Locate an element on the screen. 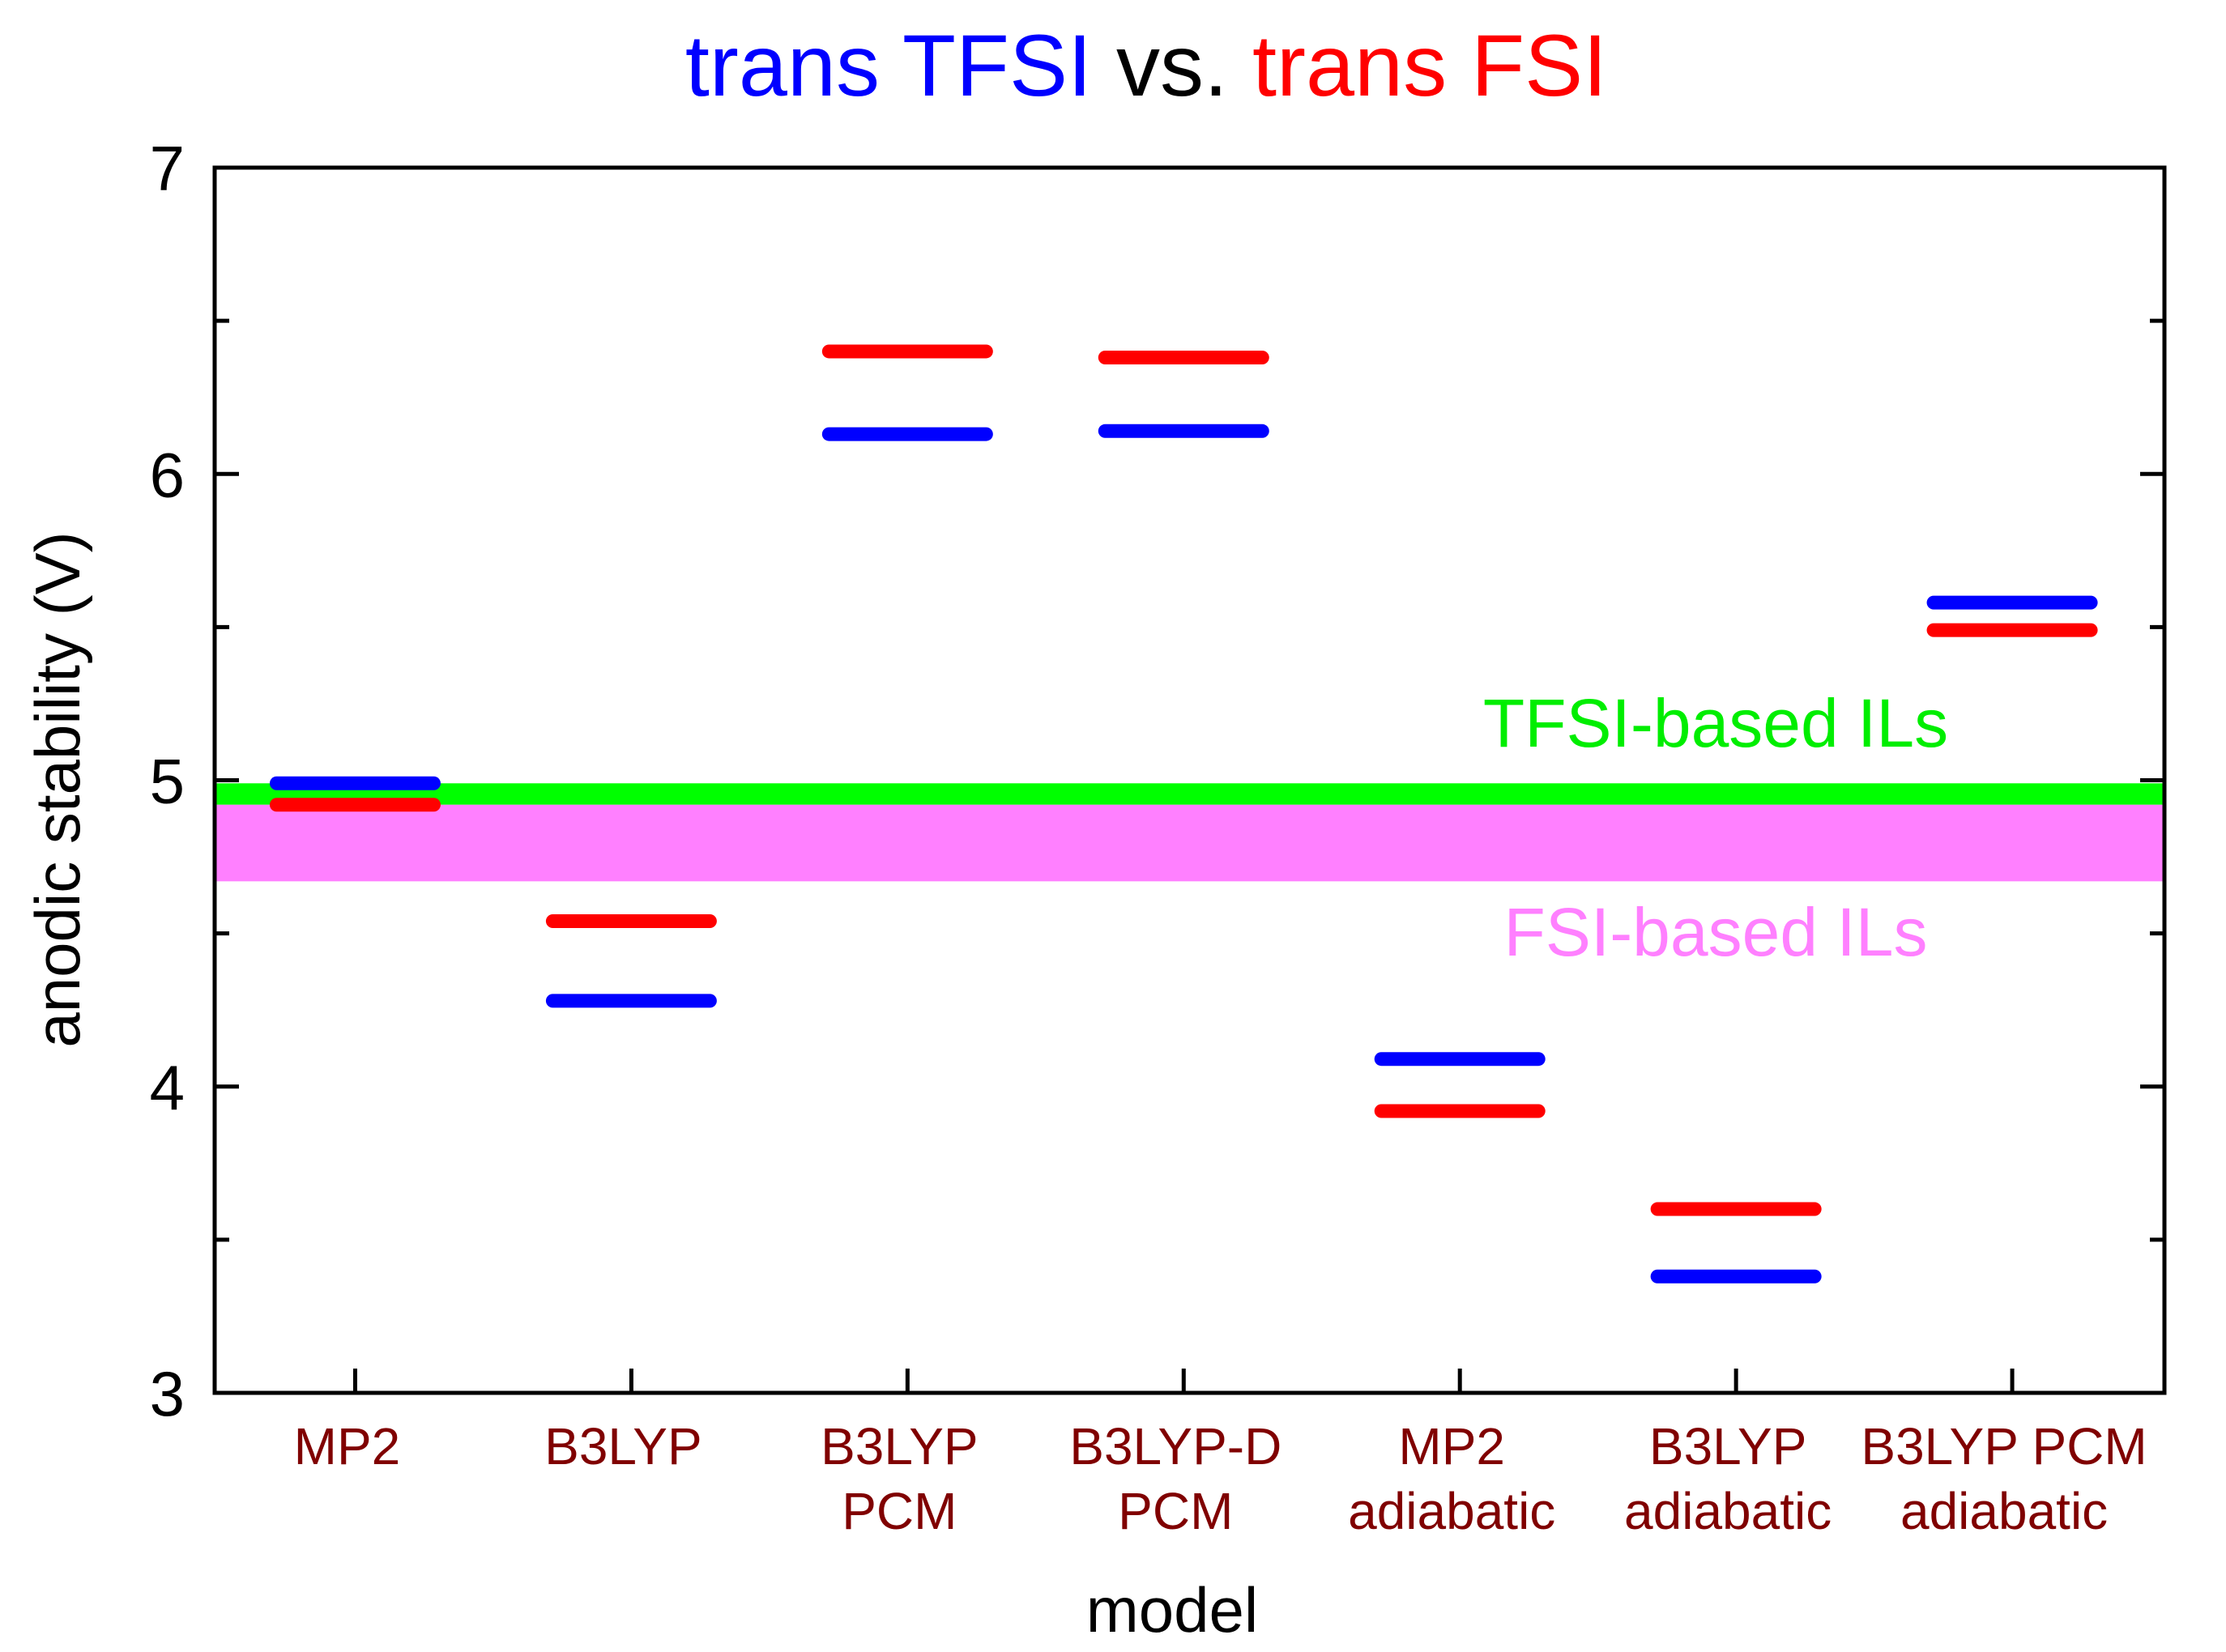 The width and height of the screenshot is (2226, 1652). ytick-label-4: 4 is located at coordinates (167, 1087).